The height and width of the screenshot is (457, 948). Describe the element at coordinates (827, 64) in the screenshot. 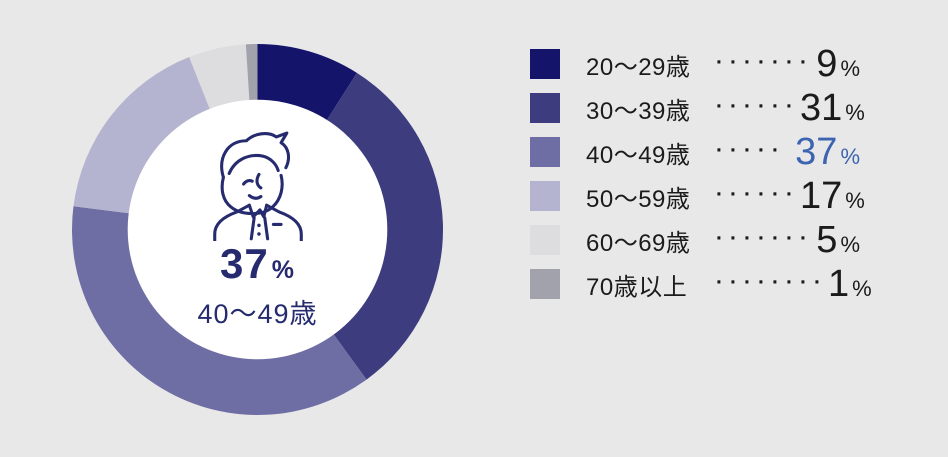

I see `legend-value: 9` at that location.